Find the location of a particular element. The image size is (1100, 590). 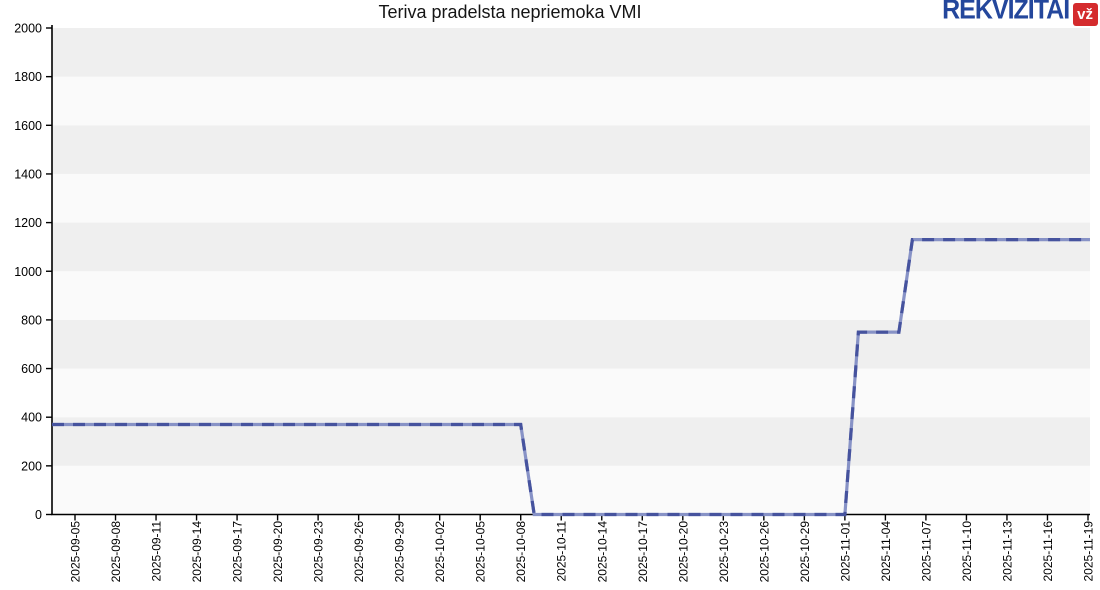

x-tick-label: 2025-10-29 is located at coordinates (805, 552).